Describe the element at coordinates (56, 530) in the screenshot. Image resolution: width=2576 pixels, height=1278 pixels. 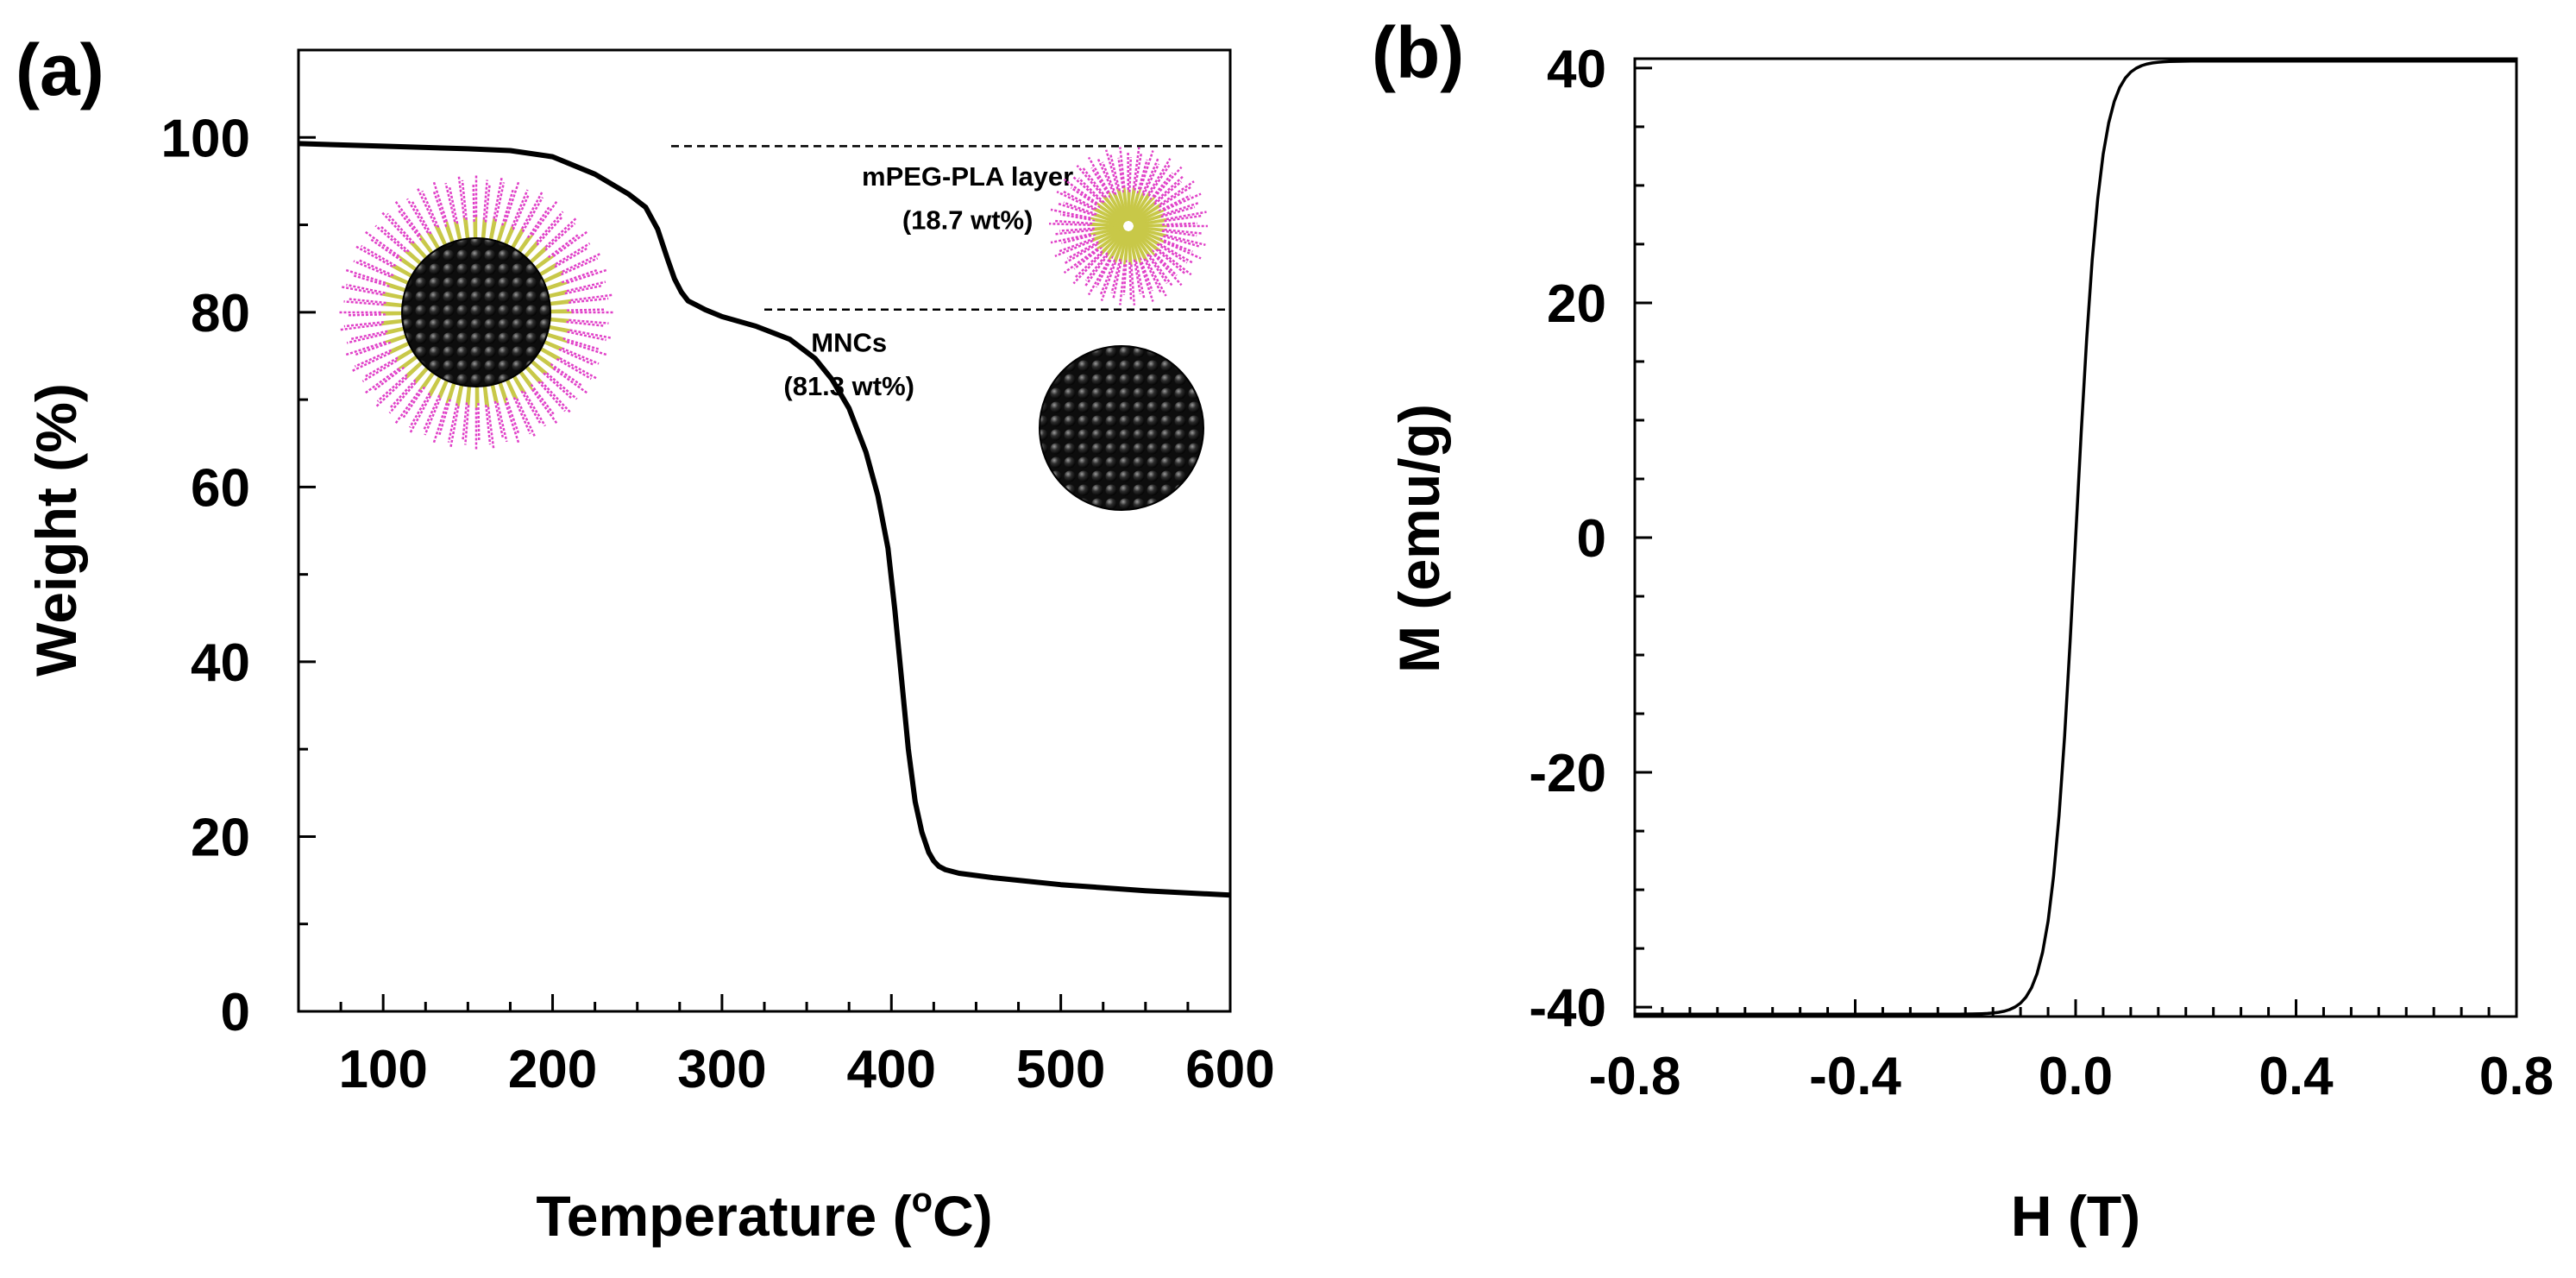
I see `y-axis-label-a: Weight (%)` at that location.